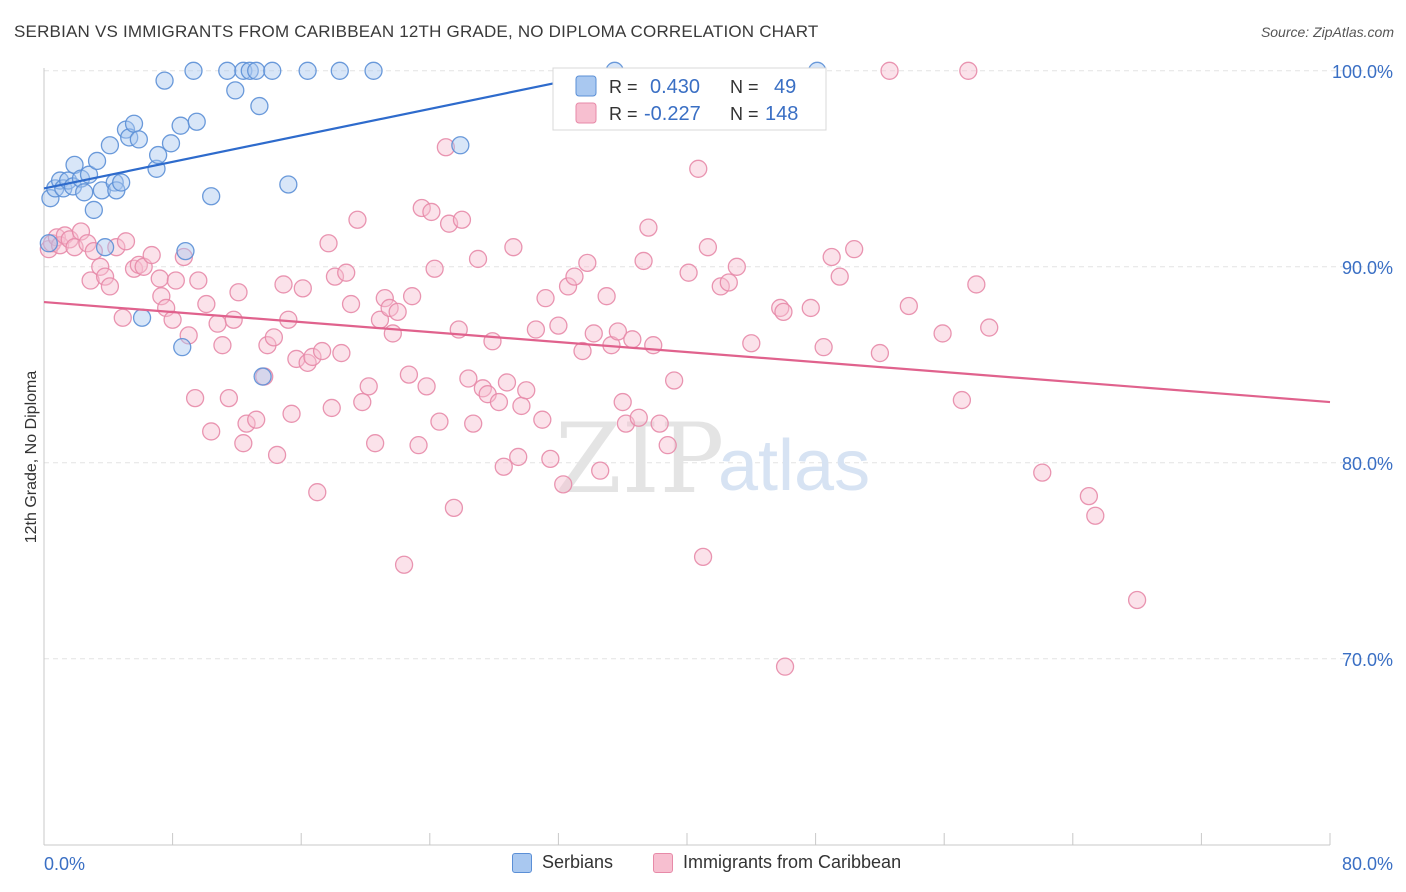 This screenshot has height=892, width=1406. I want to click on legend-swatch-caribbean, so click(586, 113).